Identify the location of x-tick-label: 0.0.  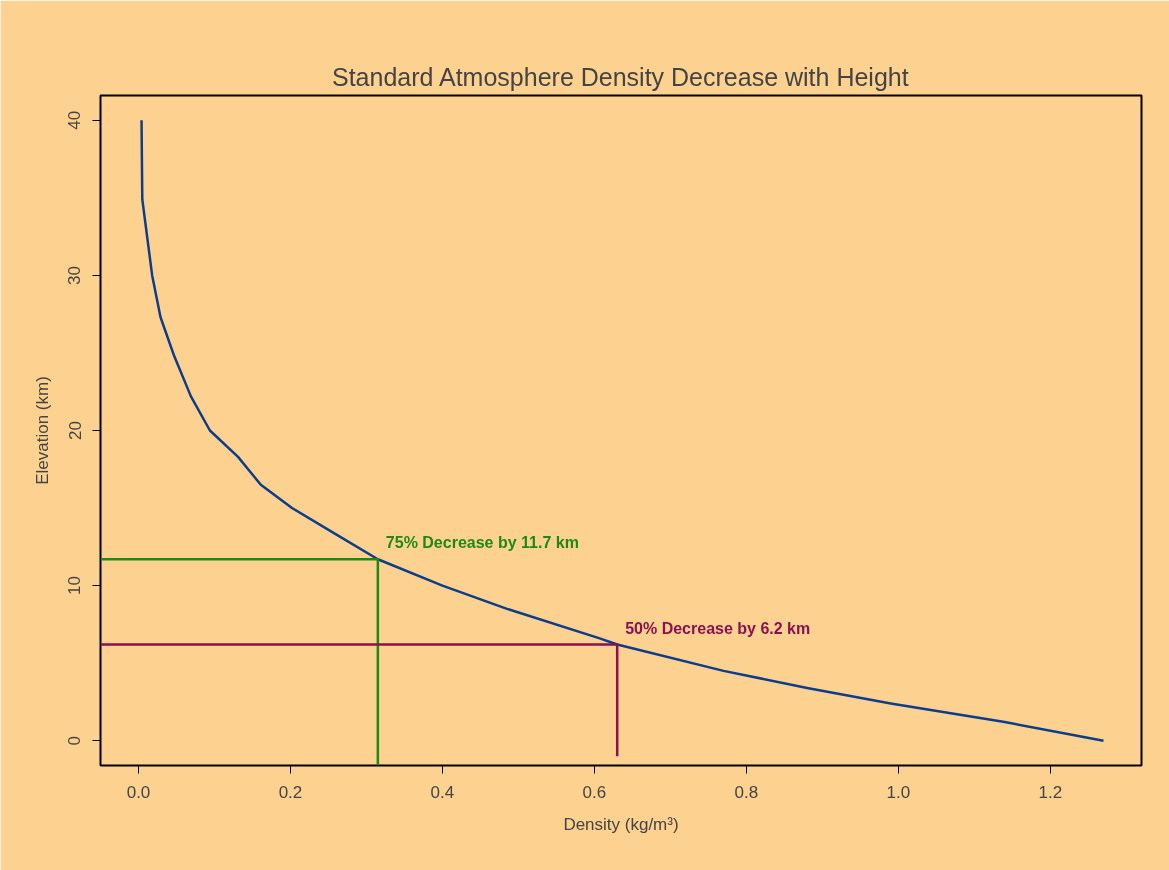
(138, 792).